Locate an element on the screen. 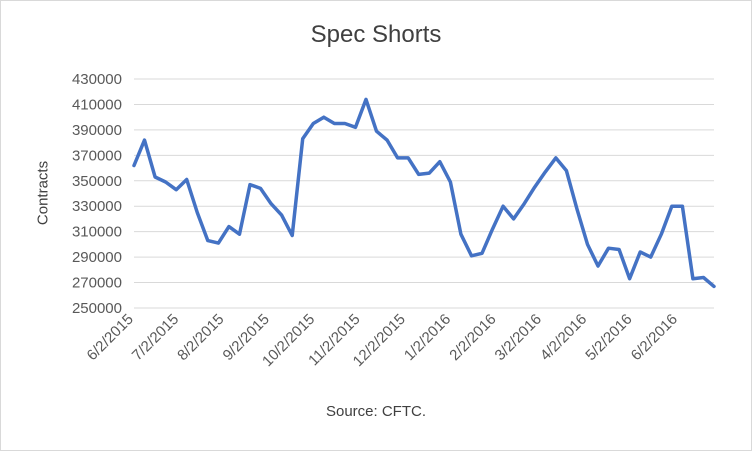 This screenshot has width=752, height=451. y-tick-label: 430000 is located at coordinates (97, 79).